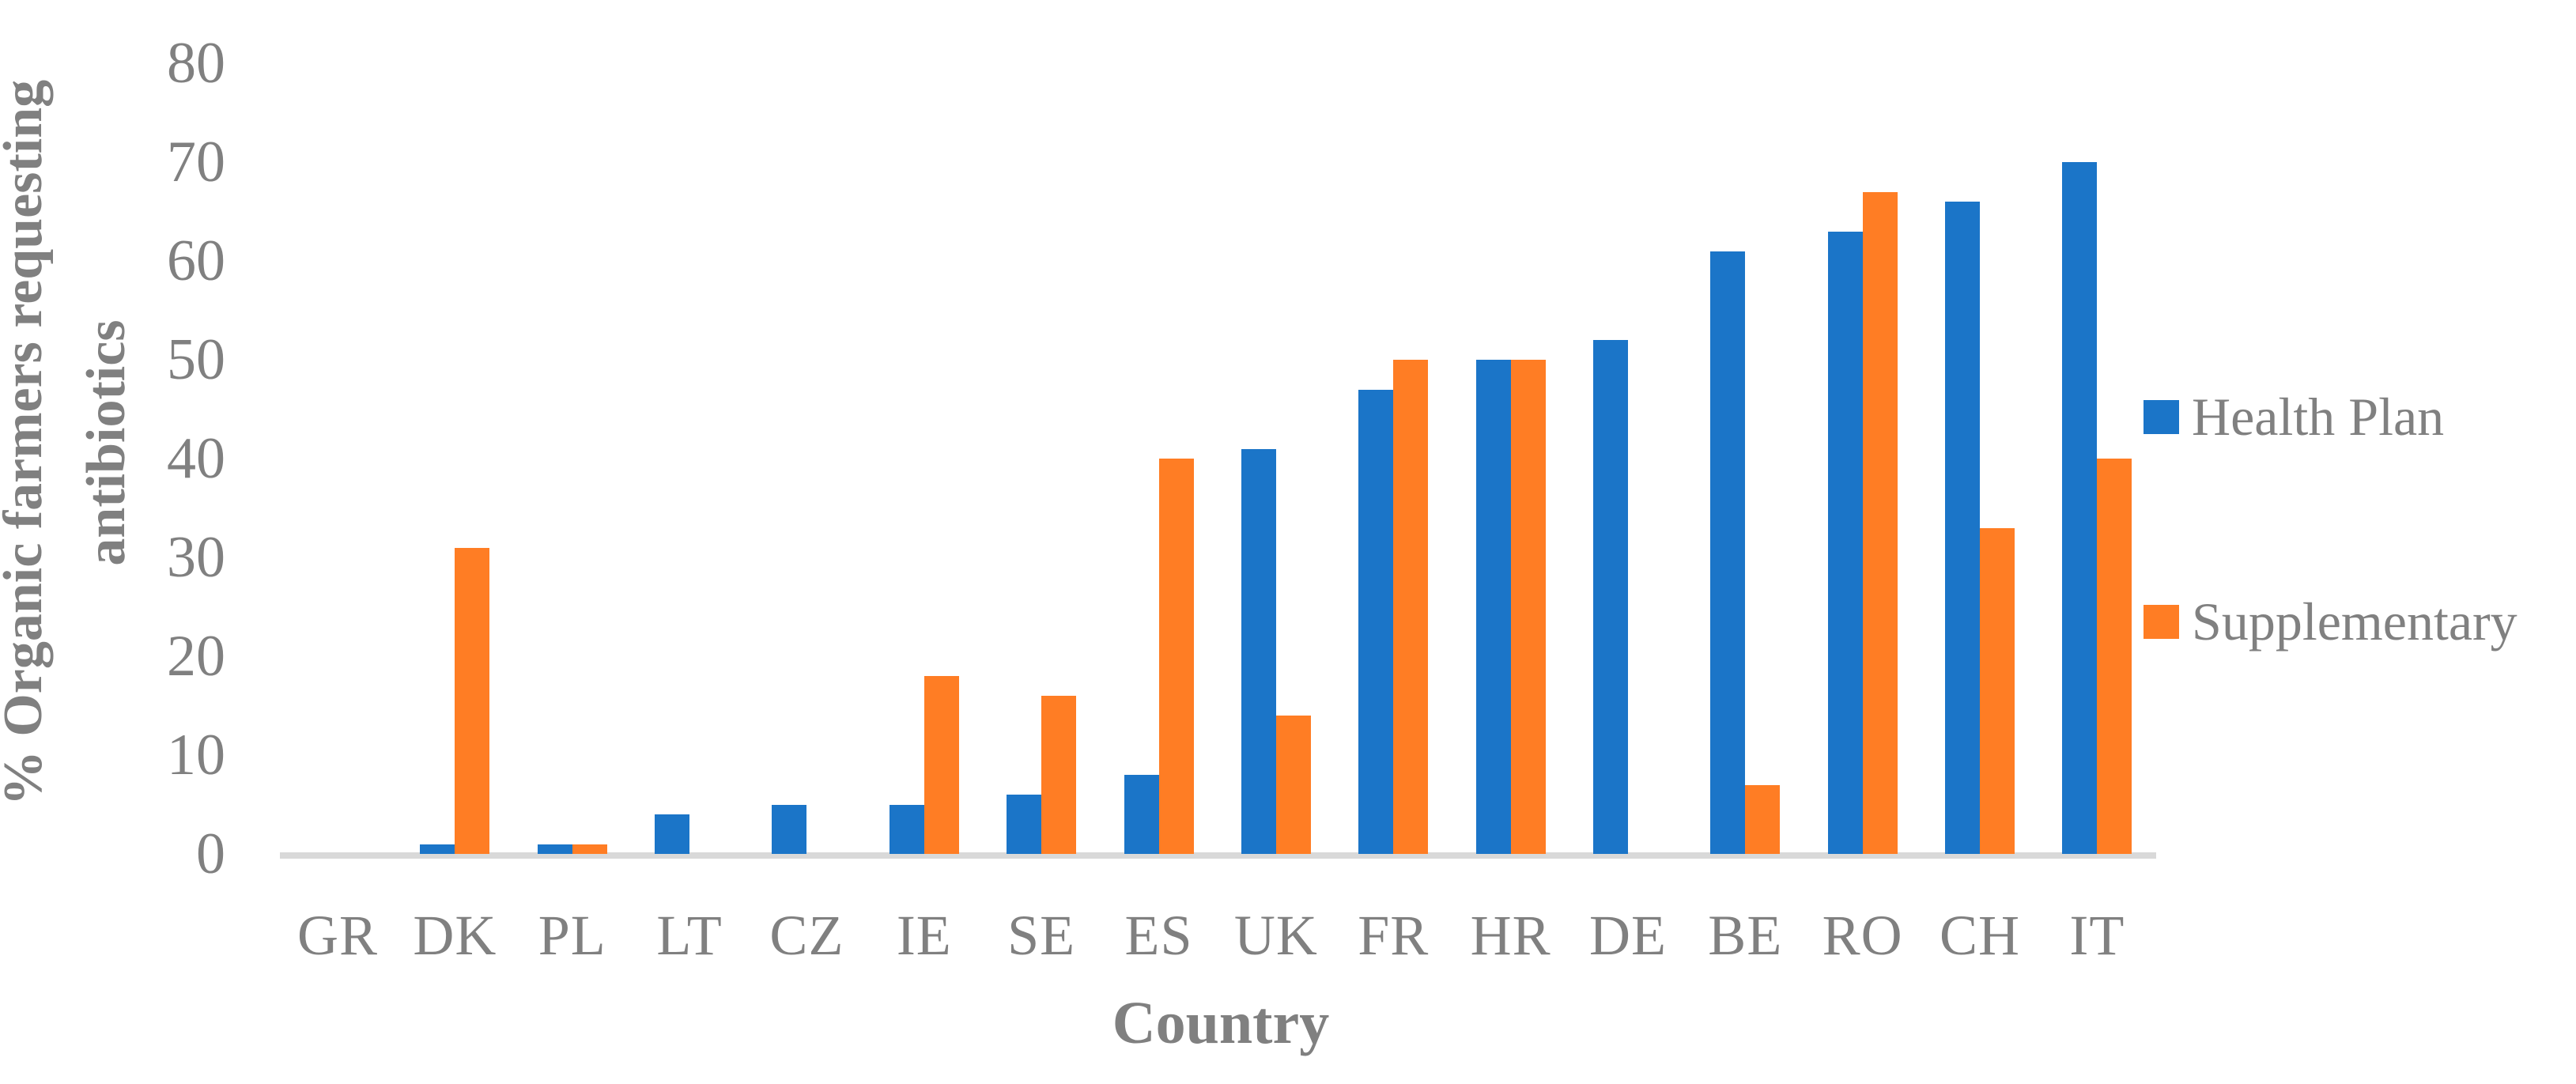 This screenshot has width=2576, height=1084. What do you see at coordinates (1627, 935) in the screenshot?
I see `x-tick-de: DE` at bounding box center [1627, 935].